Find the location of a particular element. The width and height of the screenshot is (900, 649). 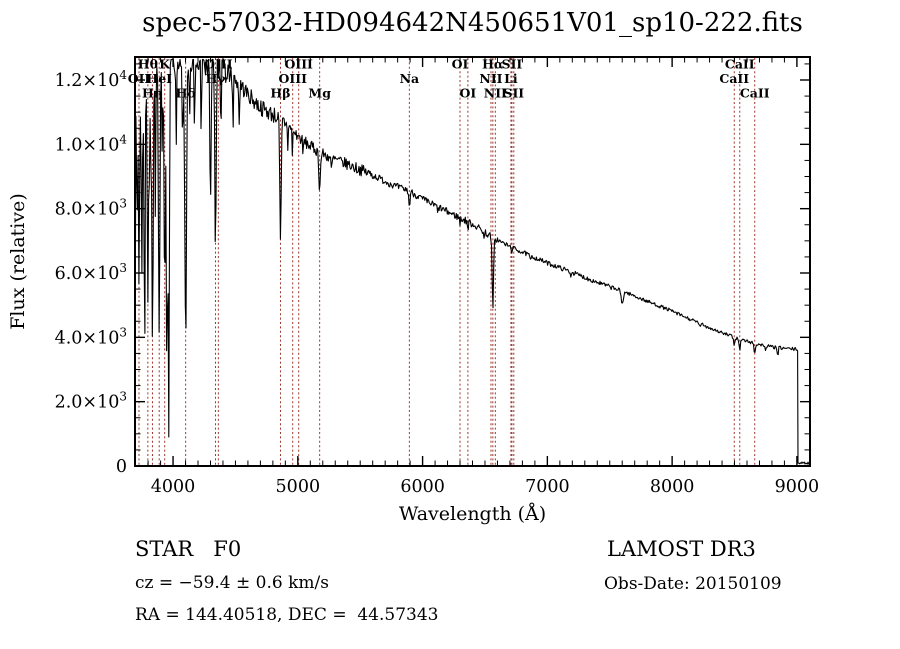

y-tick-label: 2.0×10³ is located at coordinates (91, 401).